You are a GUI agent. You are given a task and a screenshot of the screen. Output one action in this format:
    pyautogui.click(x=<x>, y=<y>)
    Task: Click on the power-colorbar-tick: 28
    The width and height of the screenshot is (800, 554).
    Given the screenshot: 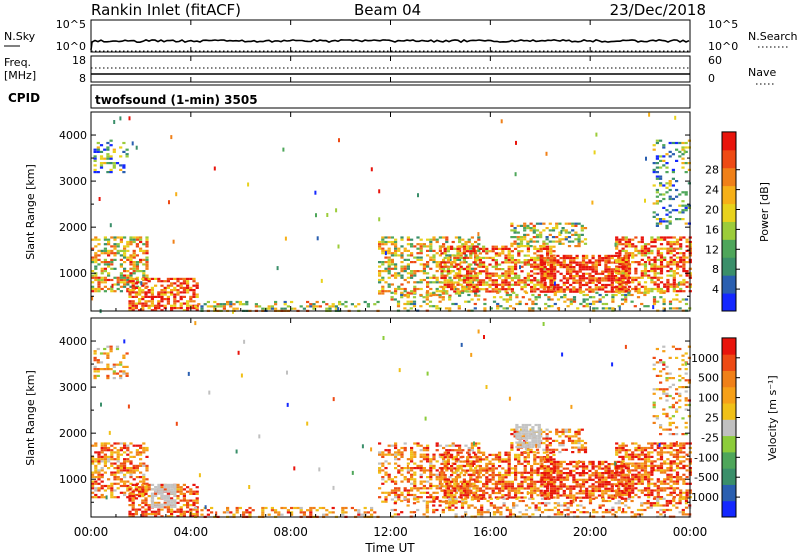 What is the action you would take?
    pyautogui.click(x=712, y=170)
    